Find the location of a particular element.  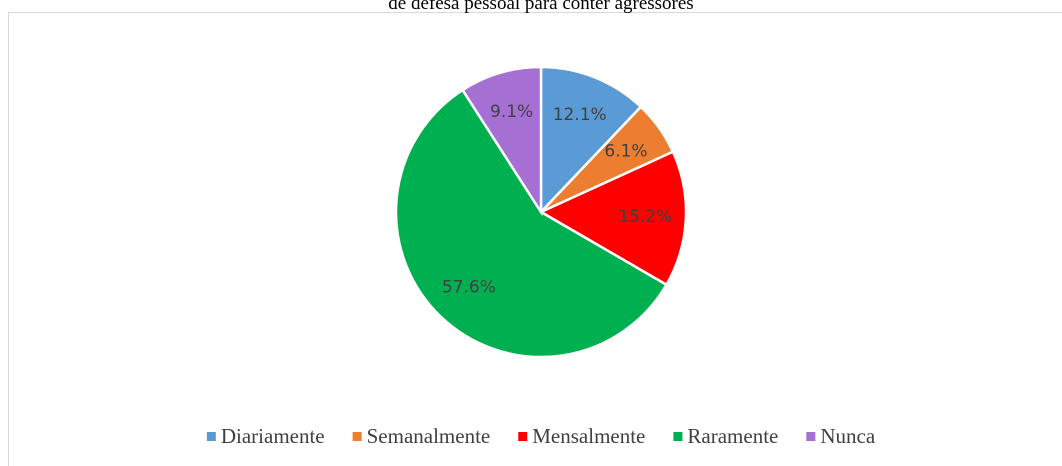

data-label: 6.1% is located at coordinates (625, 151).